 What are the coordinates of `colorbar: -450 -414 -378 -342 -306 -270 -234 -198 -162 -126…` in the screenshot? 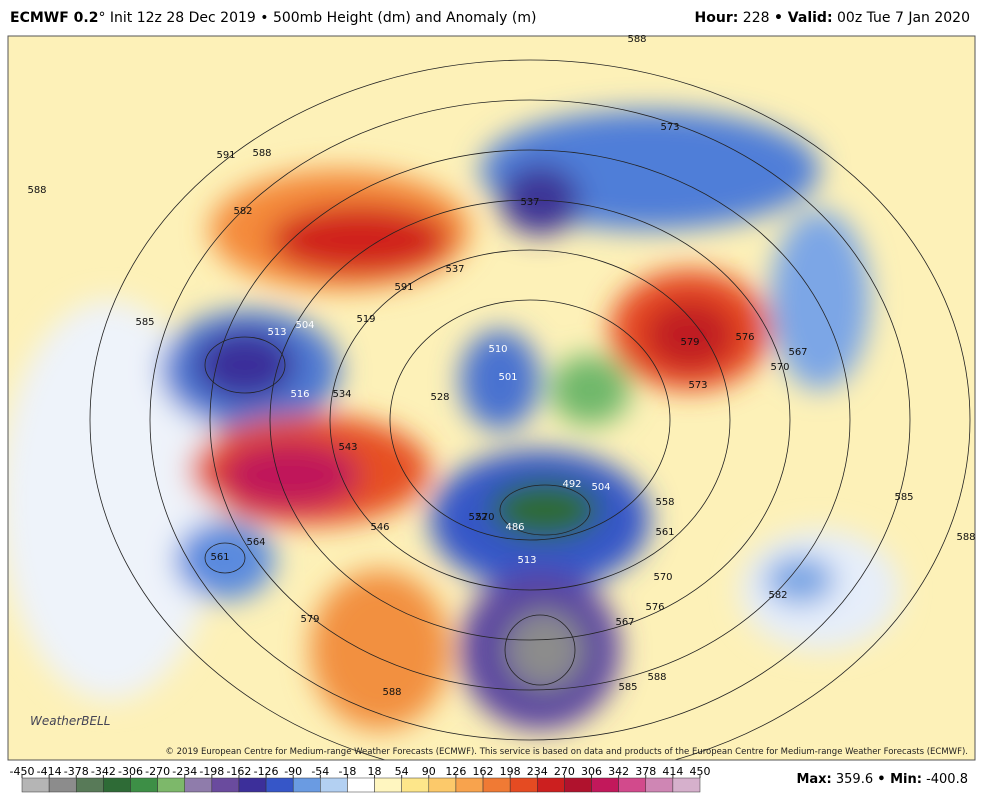 It's located at (360, 779).